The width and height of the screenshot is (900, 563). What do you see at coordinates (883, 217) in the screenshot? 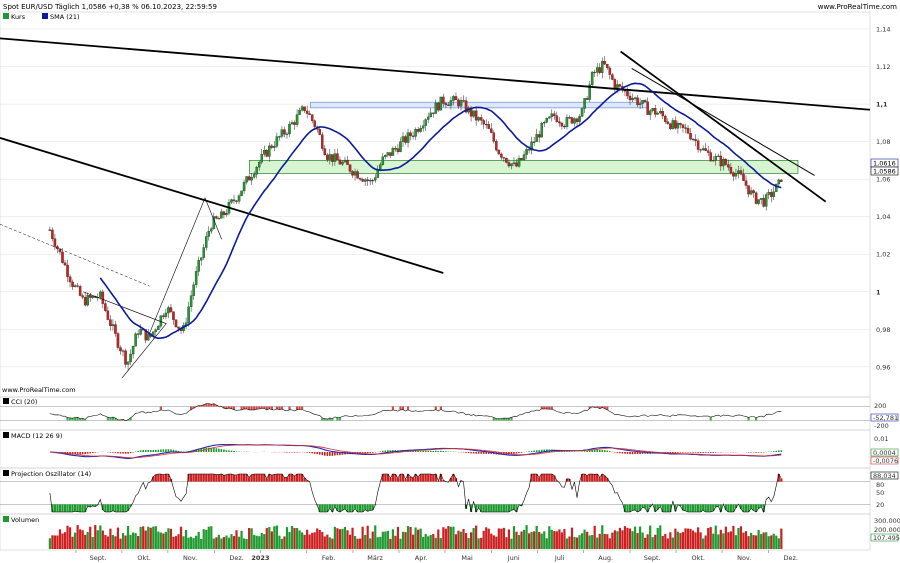
I see `price-tick-label: 1,04` at bounding box center [883, 217].